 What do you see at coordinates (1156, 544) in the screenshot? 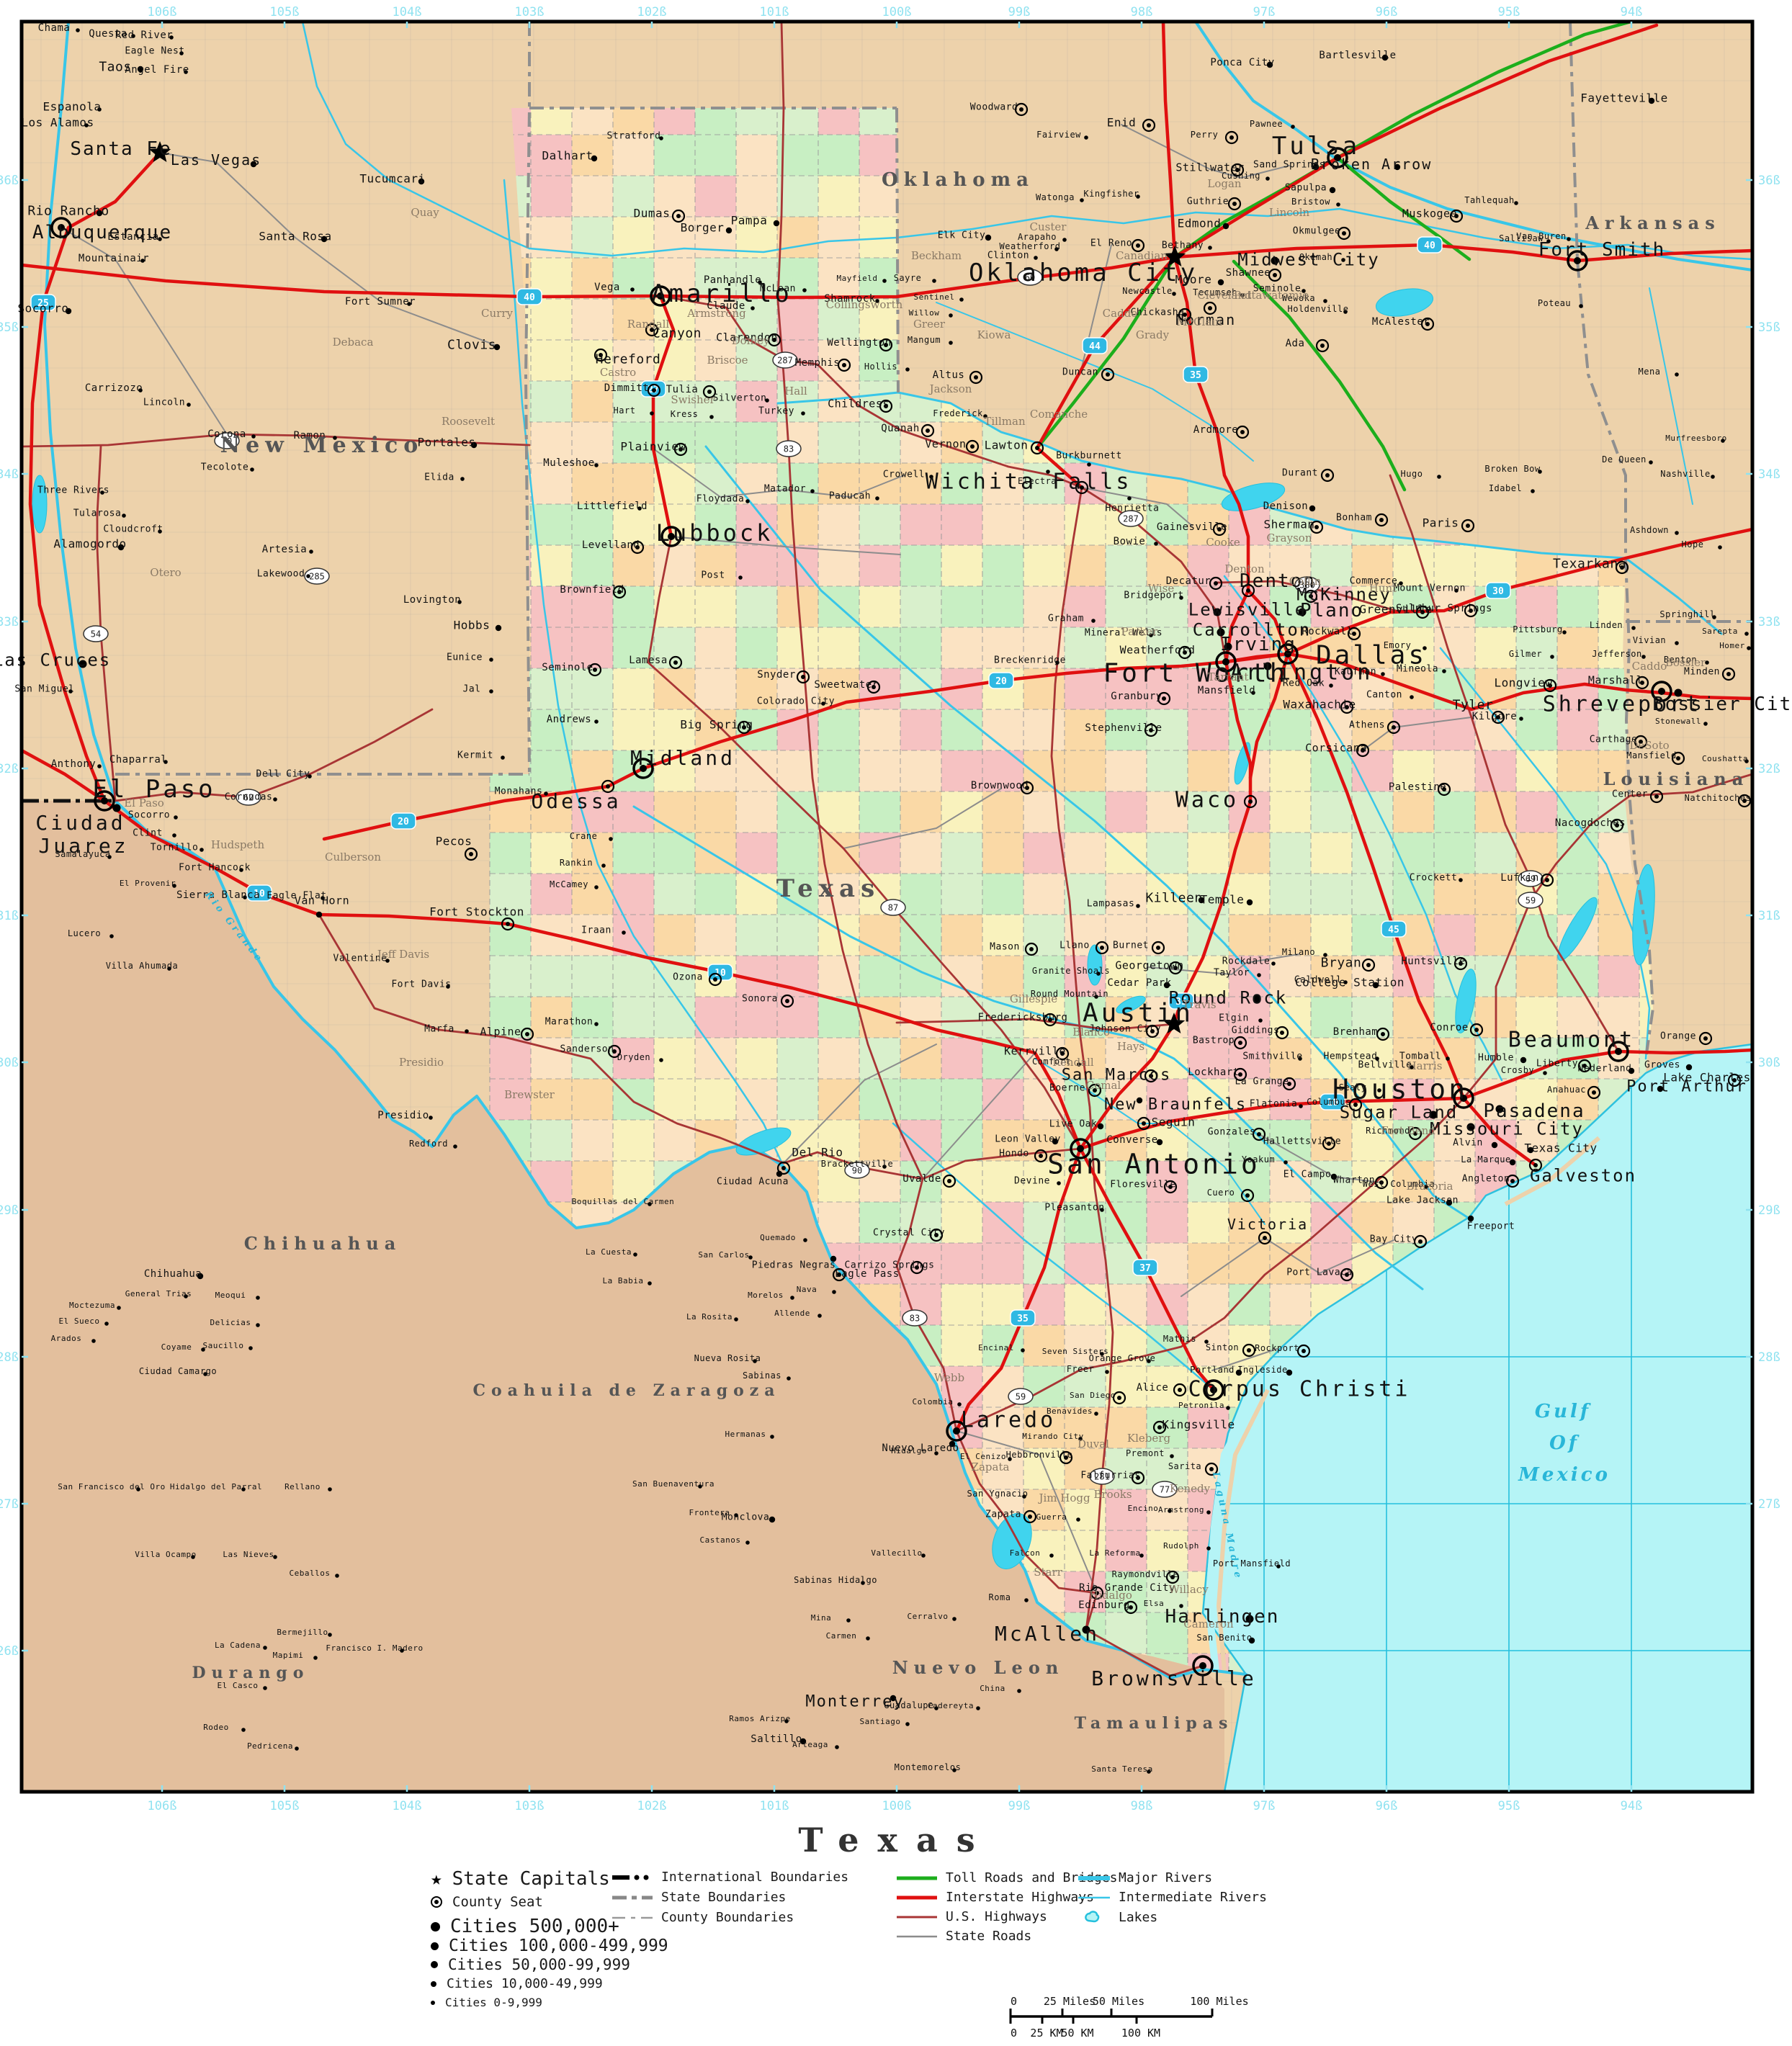
I see `city-bowie` at bounding box center [1156, 544].